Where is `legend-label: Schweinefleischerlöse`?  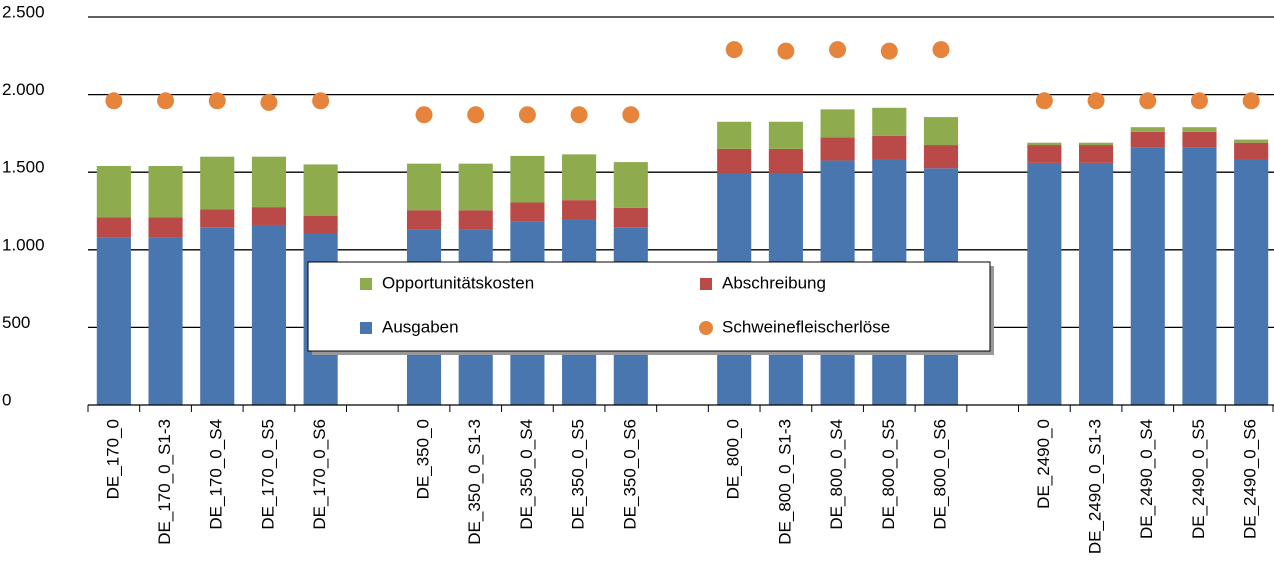 legend-label: Schweinefleischerlöse is located at coordinates (806, 326).